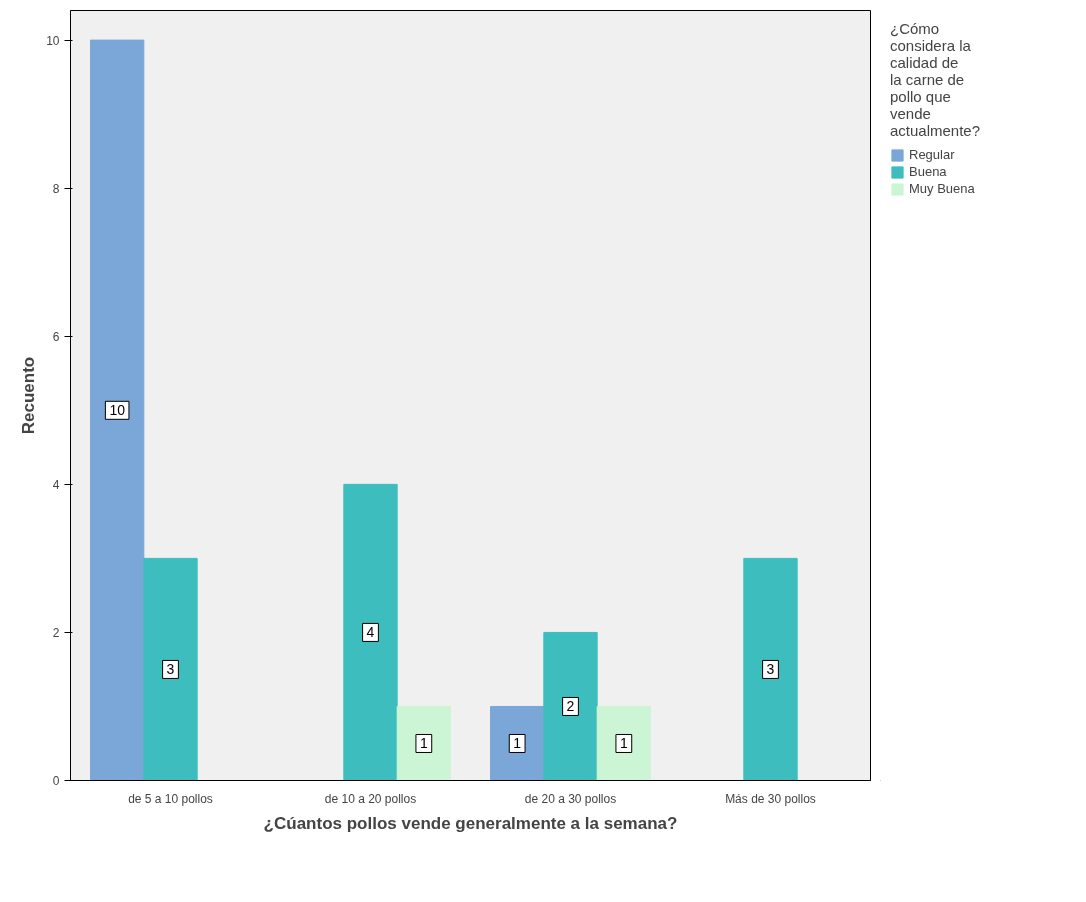 The width and height of the screenshot is (1086, 902). What do you see at coordinates (56, 336) in the screenshot?
I see `y-tick-label: 6` at bounding box center [56, 336].